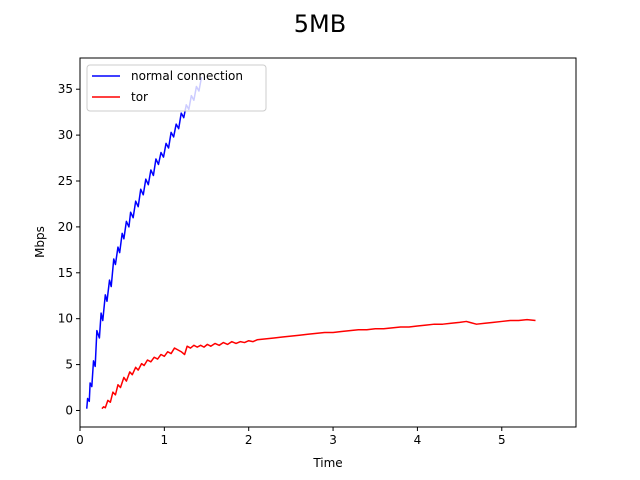 The height and width of the screenshot is (480, 640). Describe the element at coordinates (65, 273) in the screenshot. I see `y-tick-label: 15` at that location.